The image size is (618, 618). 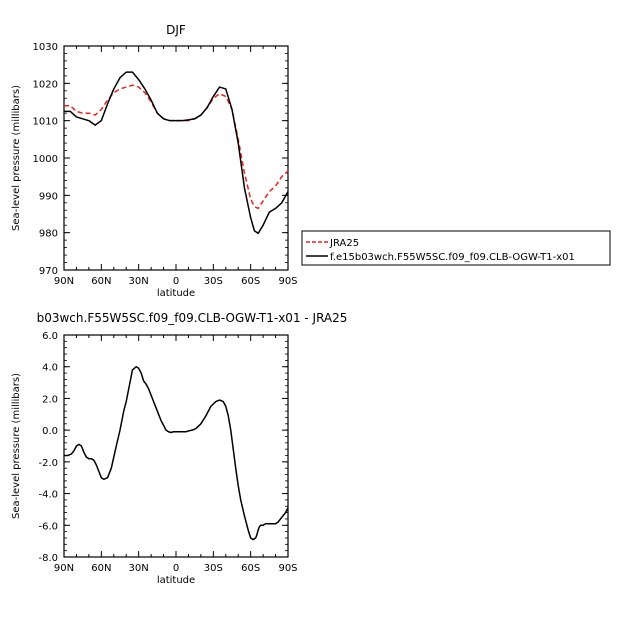 What do you see at coordinates (176, 30) in the screenshot?
I see `chart-title: DJF` at bounding box center [176, 30].